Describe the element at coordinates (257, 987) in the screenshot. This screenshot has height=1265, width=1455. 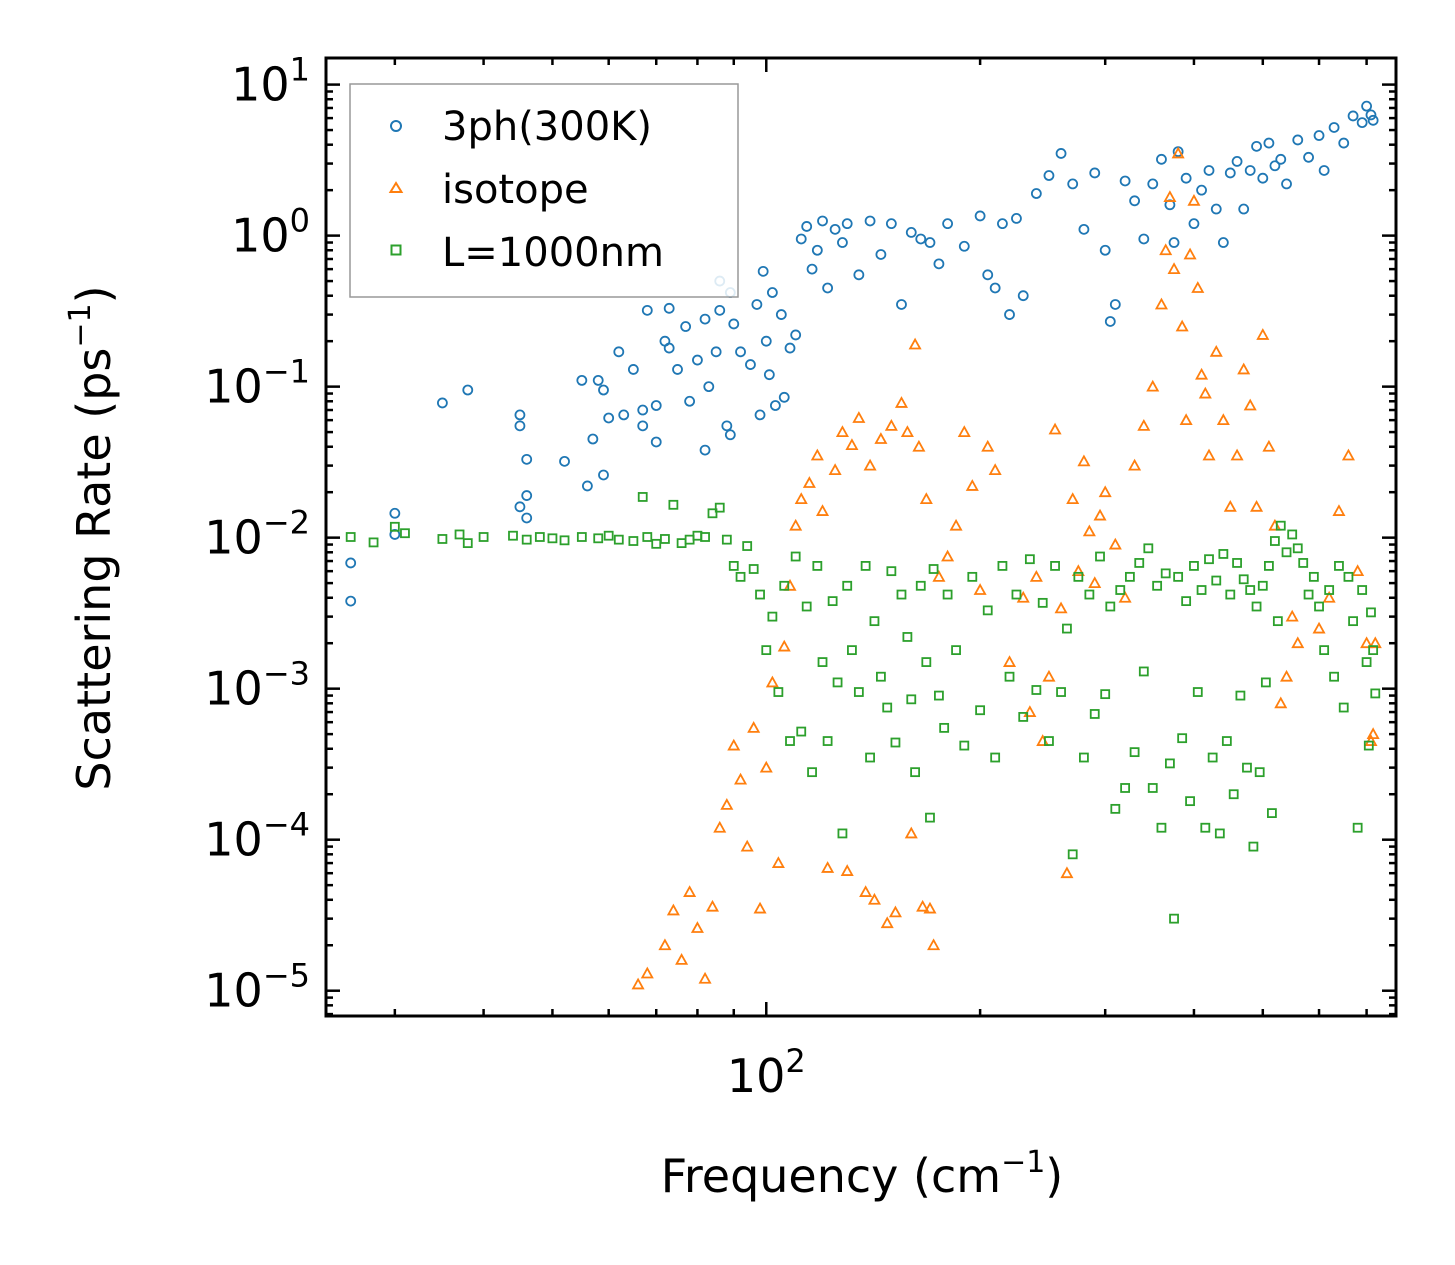
I see `y-tick-label: 10⁻⁵` at that location.